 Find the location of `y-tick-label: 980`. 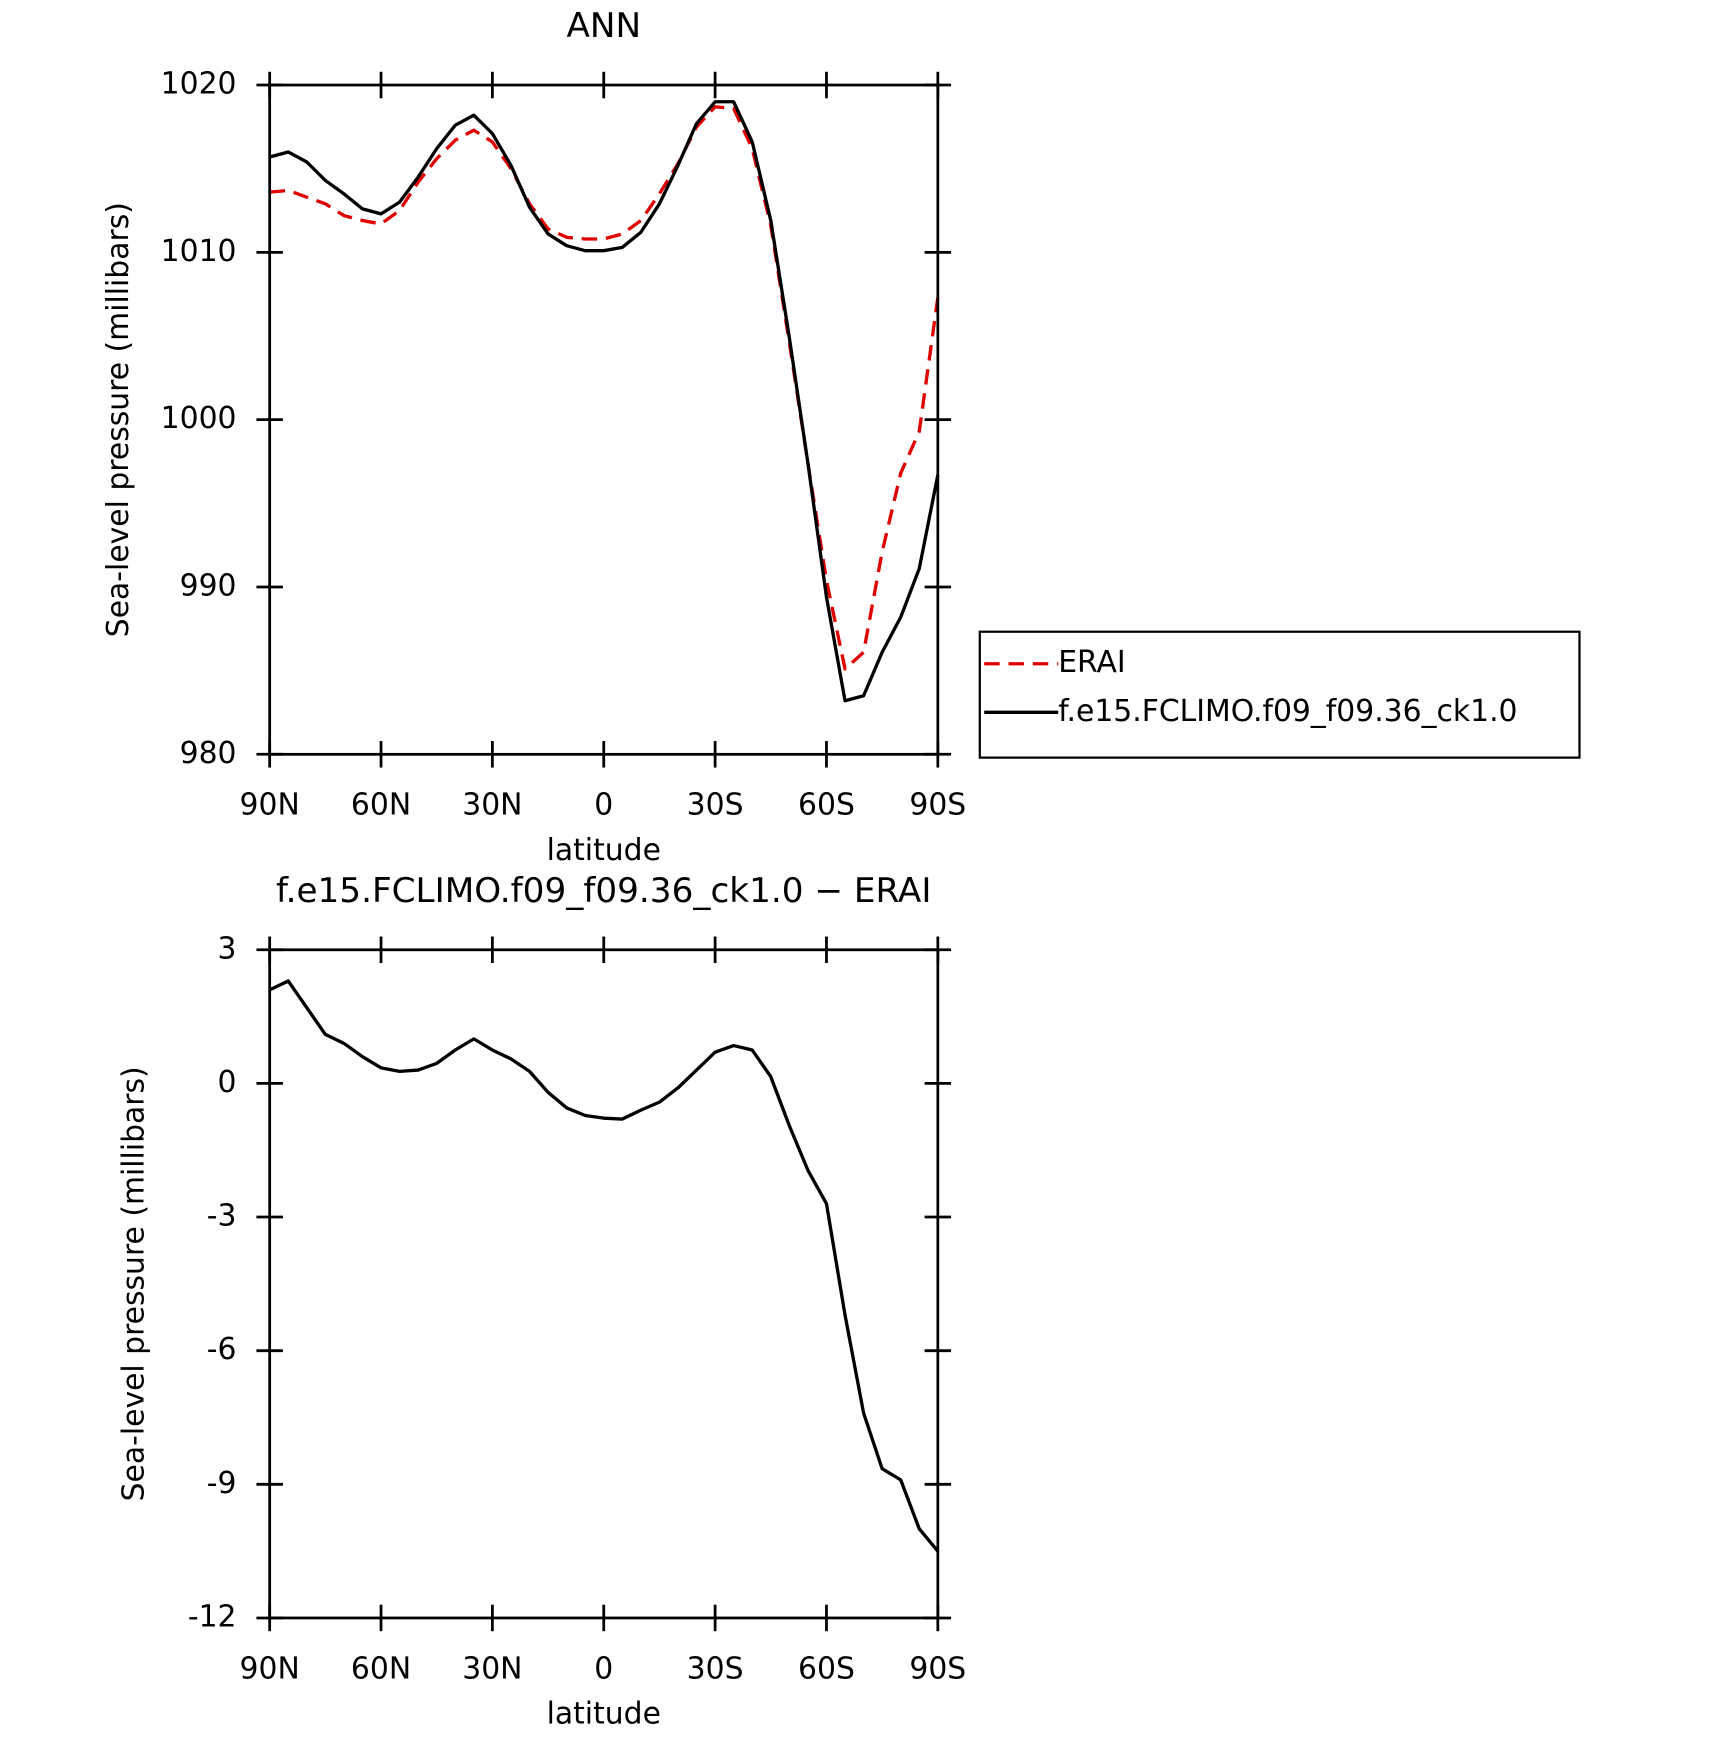

y-tick-label: 980 is located at coordinates (208, 753).